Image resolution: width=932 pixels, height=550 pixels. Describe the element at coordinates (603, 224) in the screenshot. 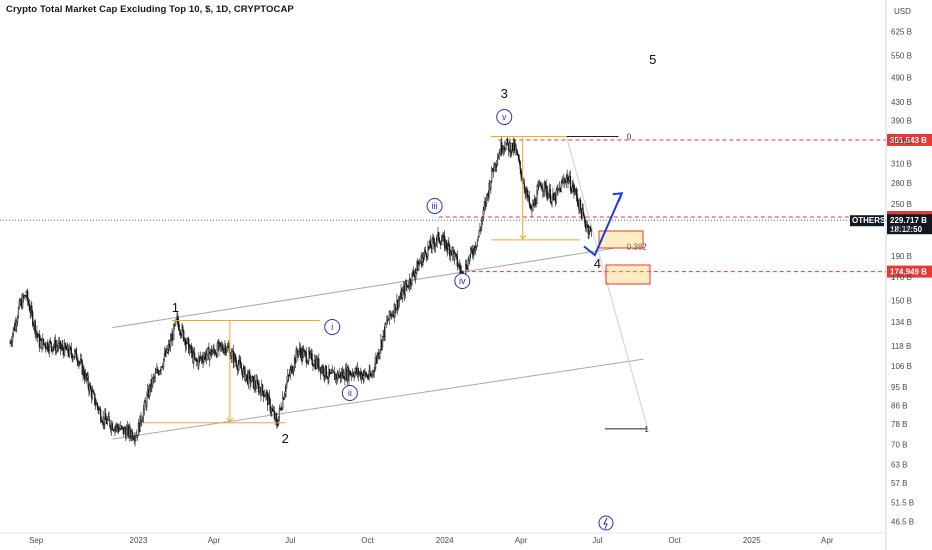

I see `projection-path` at that location.